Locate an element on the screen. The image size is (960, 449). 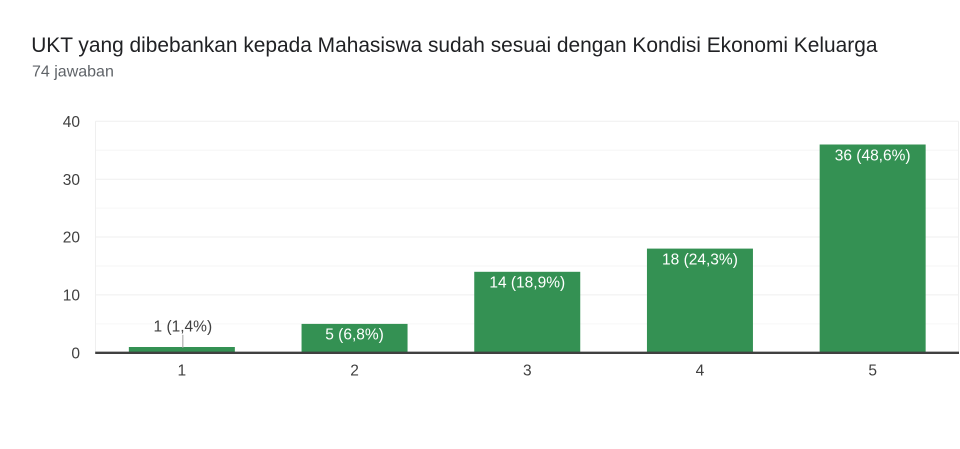
svg-text: 2 is located at coordinates (354, 371).